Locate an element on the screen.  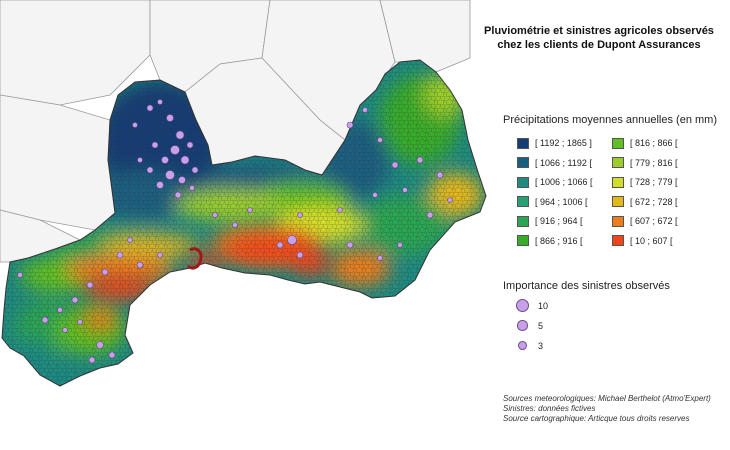
precip-legend-item: [ 916 ; 964 [ is located at coordinates (550, 221).